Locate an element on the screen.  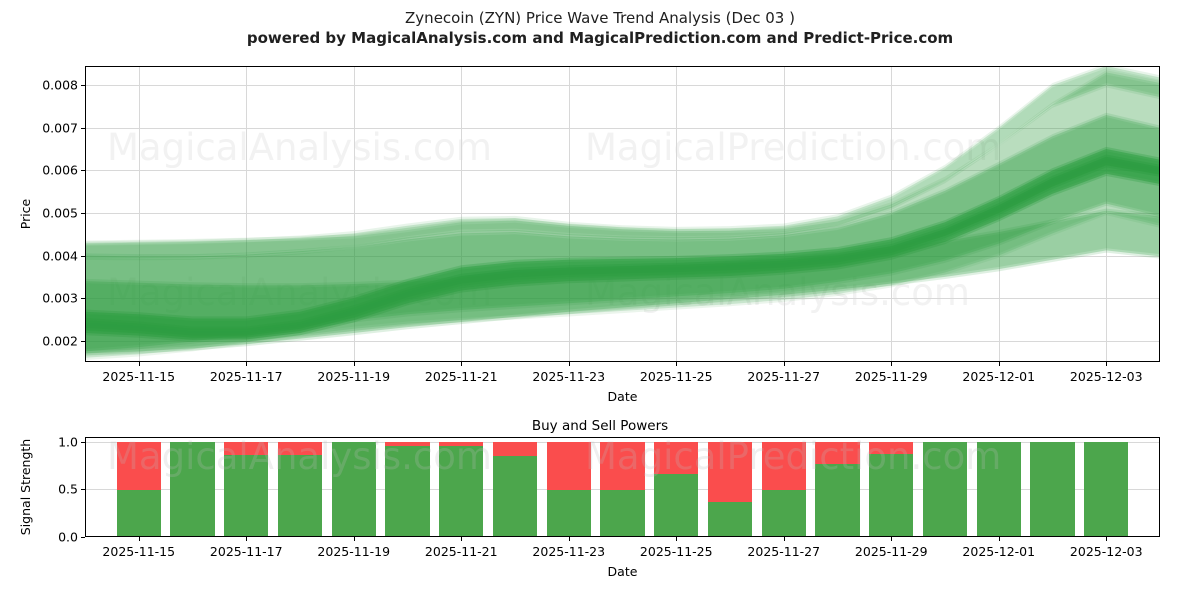
powers-xtick-label: 2025-11-27 is located at coordinates (784, 551).